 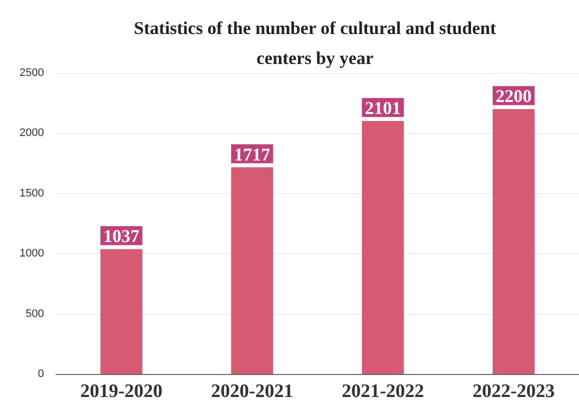 What do you see at coordinates (32, 193) in the screenshot?
I see `y-tick-label: 1500` at bounding box center [32, 193].